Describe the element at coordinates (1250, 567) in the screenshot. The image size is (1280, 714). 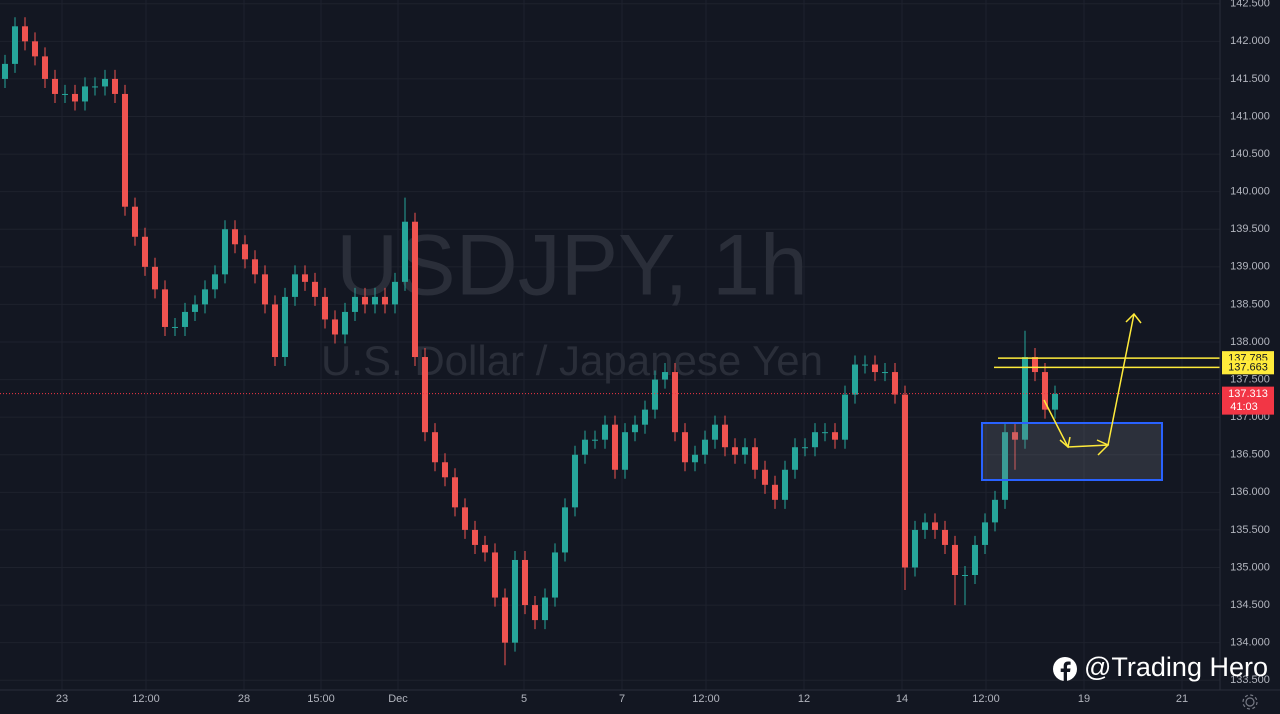
I see `y-tick-label: 135.000` at that location.